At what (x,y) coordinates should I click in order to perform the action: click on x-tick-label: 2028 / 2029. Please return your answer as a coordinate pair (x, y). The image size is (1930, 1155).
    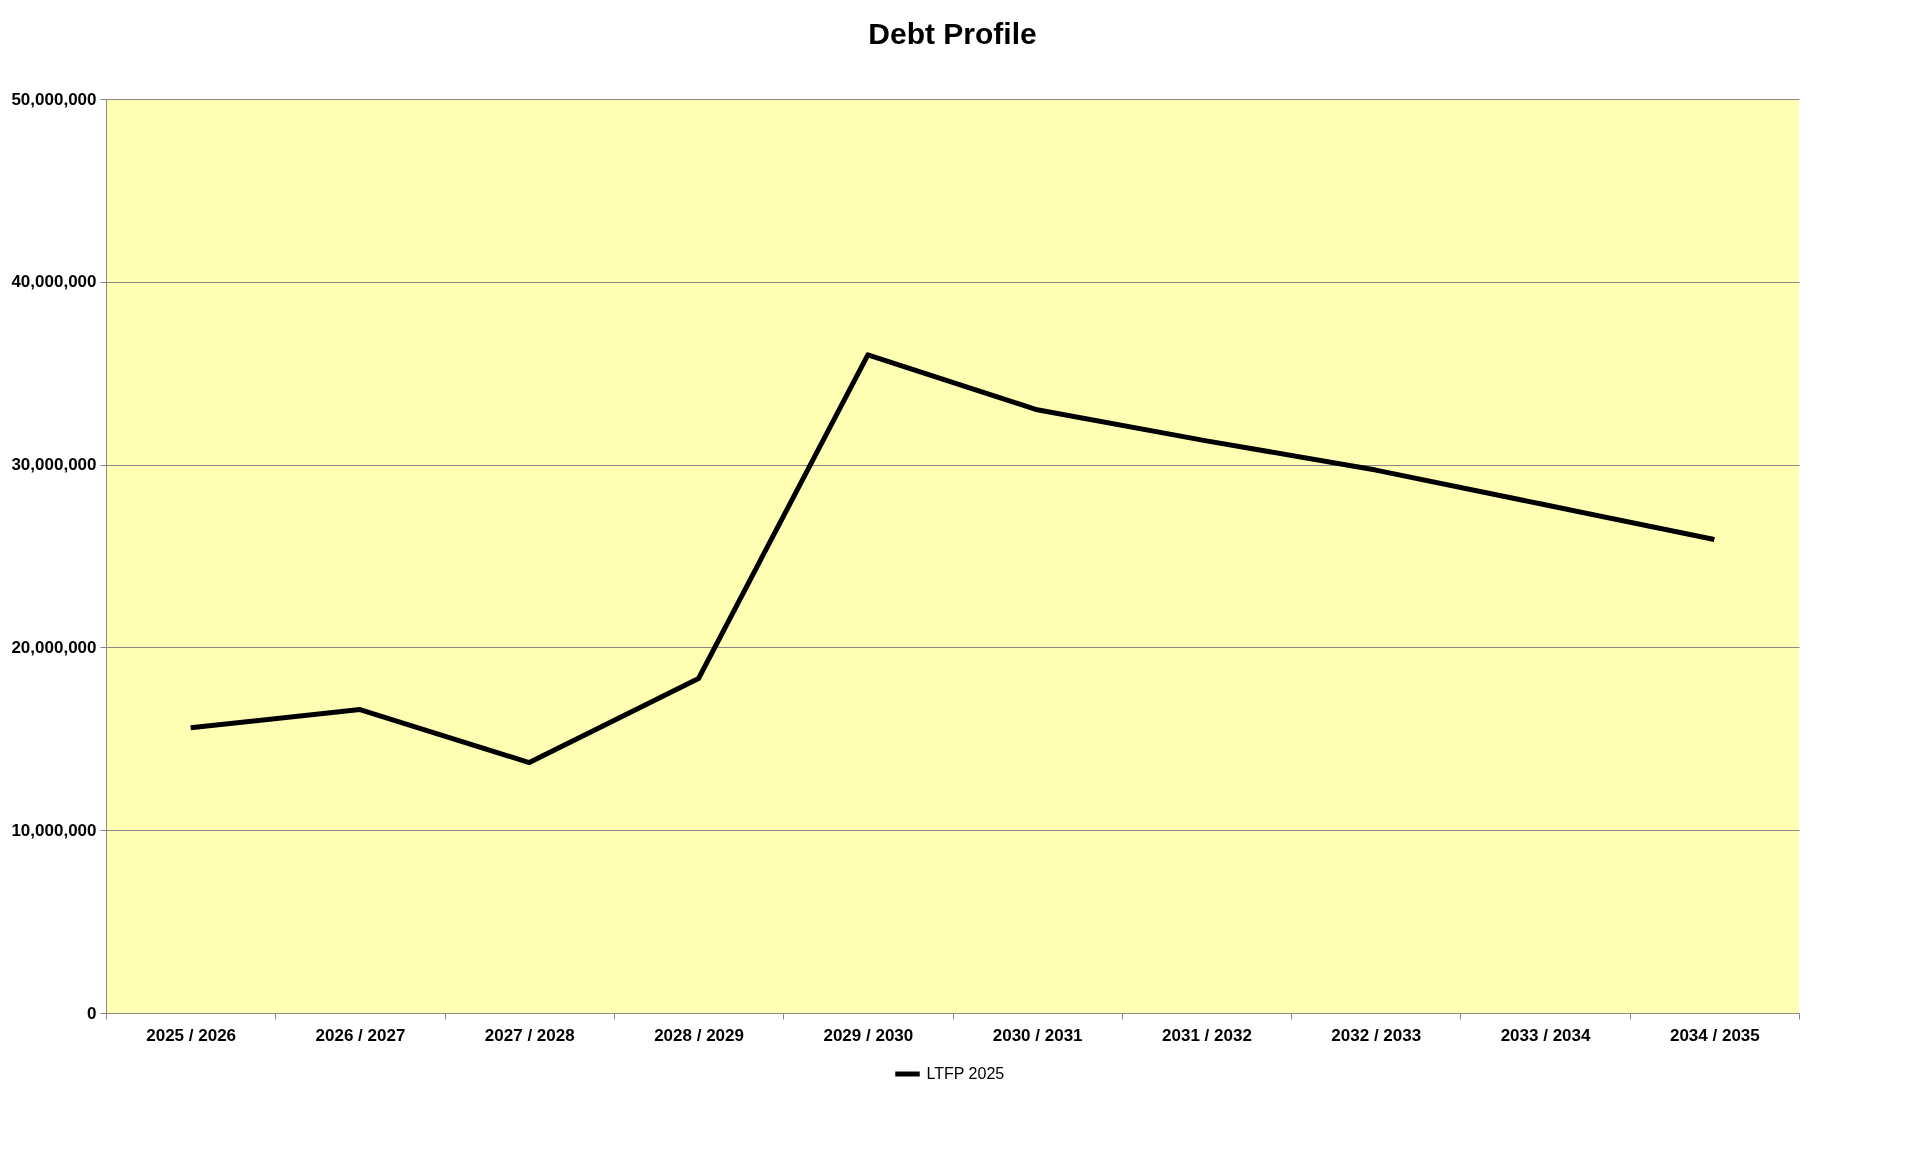
    Looking at the image, I should click on (699, 1035).